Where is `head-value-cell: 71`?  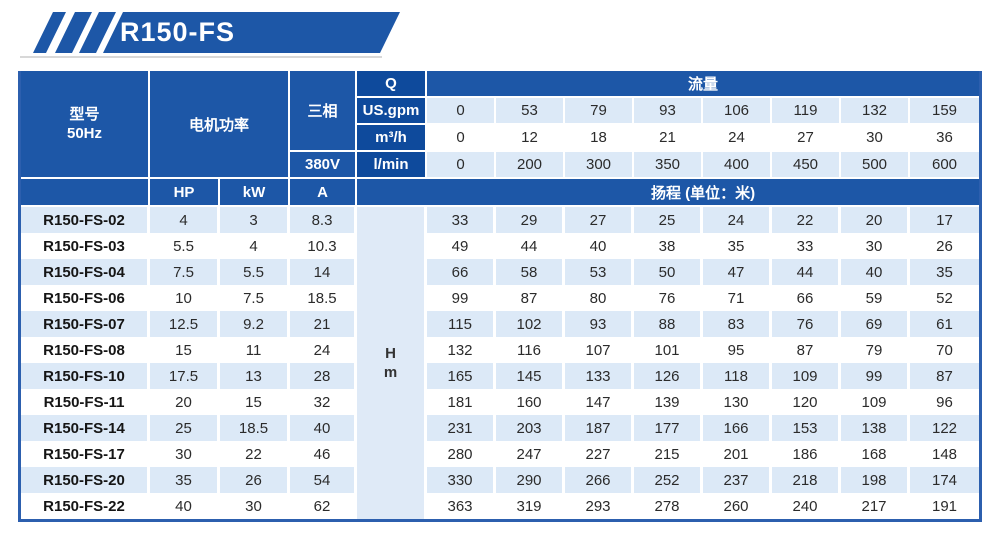
head-value-cell: 71 is located at coordinates (738, 298).